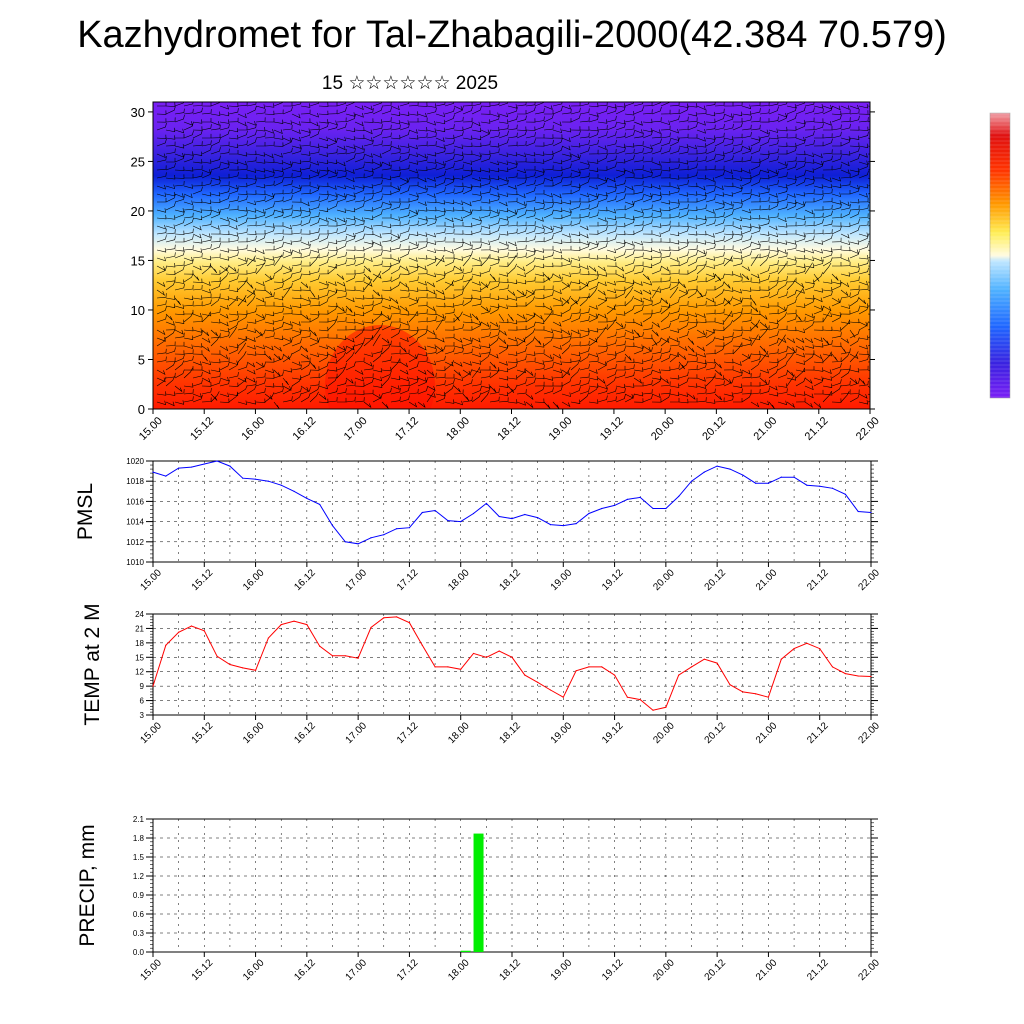  What do you see at coordinates (135, 562) in the screenshot?
I see `y-tick-label: 1010` at bounding box center [135, 562].